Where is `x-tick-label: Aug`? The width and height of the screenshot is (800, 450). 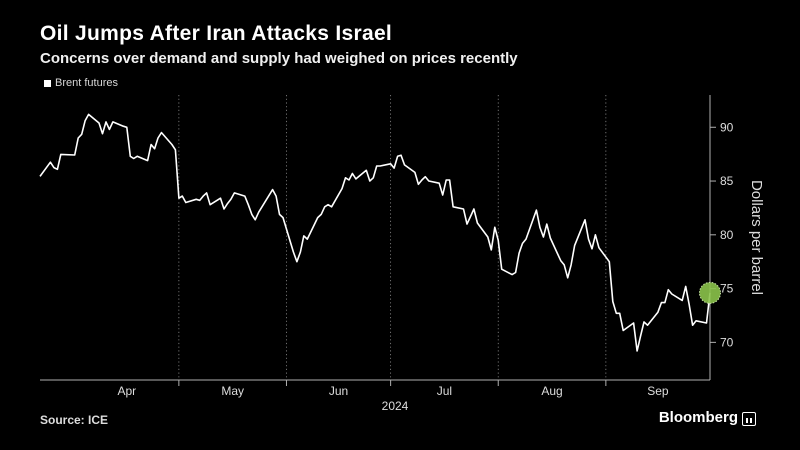
x-tick-label: Aug is located at coordinates (551, 391).